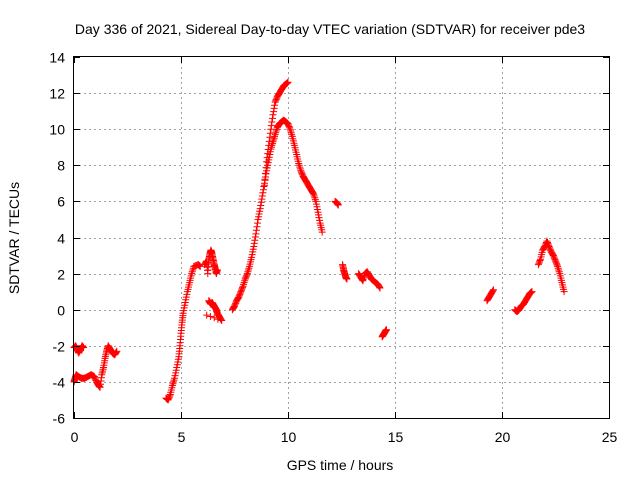 This screenshot has width=640, height=480. Describe the element at coordinates (340, 465) in the screenshot. I see `x-axis-label: GPS time / hours` at that location.